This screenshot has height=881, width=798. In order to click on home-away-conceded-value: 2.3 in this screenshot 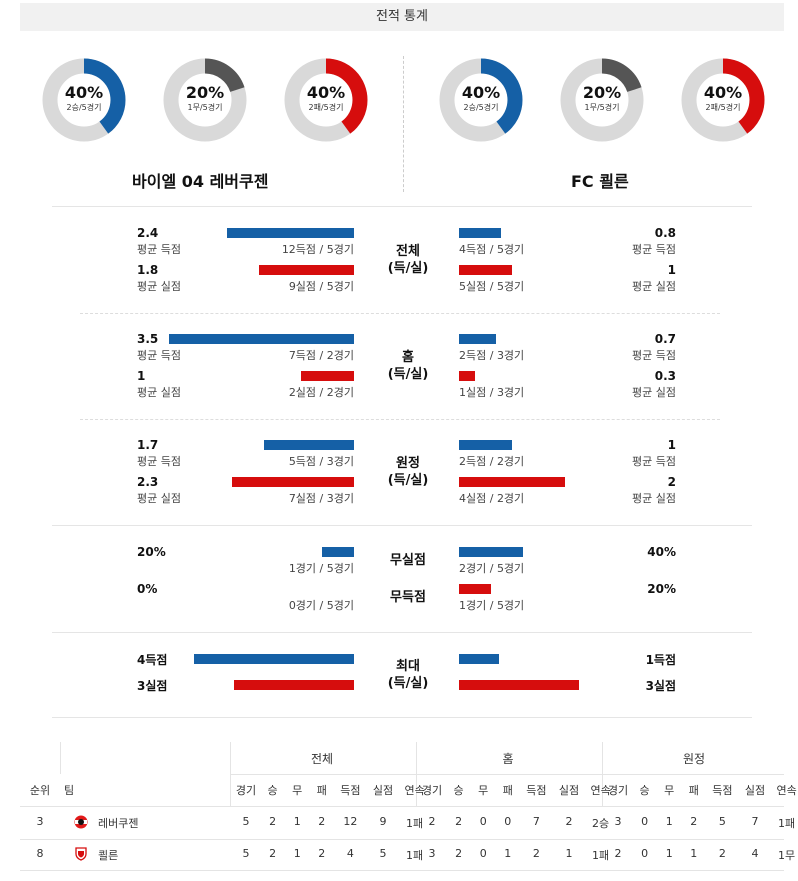, I will do `click(148, 482)`.